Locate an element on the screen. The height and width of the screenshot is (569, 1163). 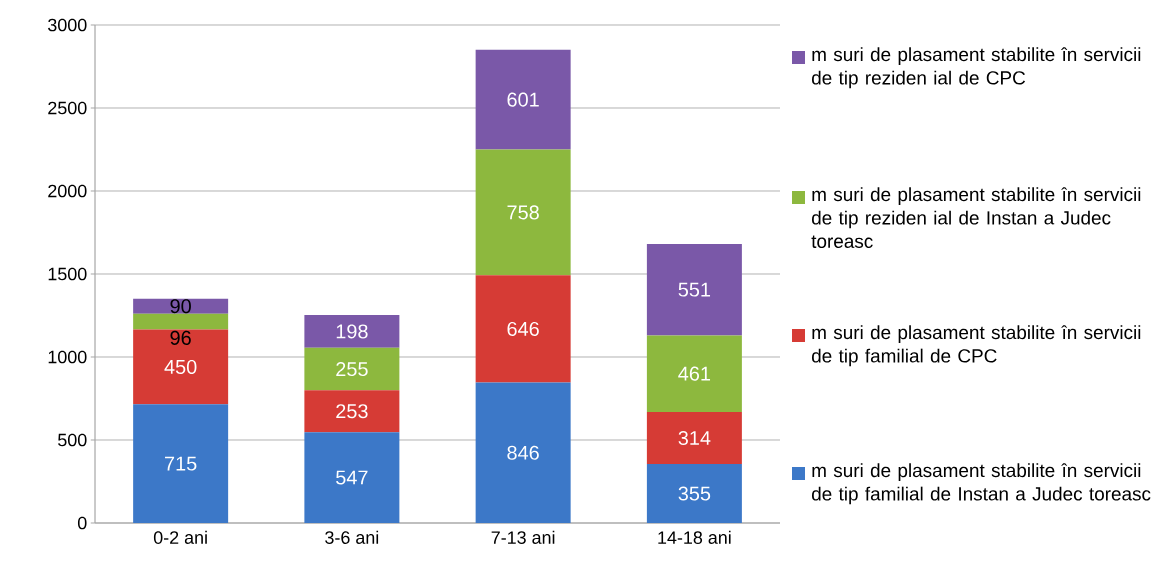
data-label: 253 is located at coordinates (352, 411).